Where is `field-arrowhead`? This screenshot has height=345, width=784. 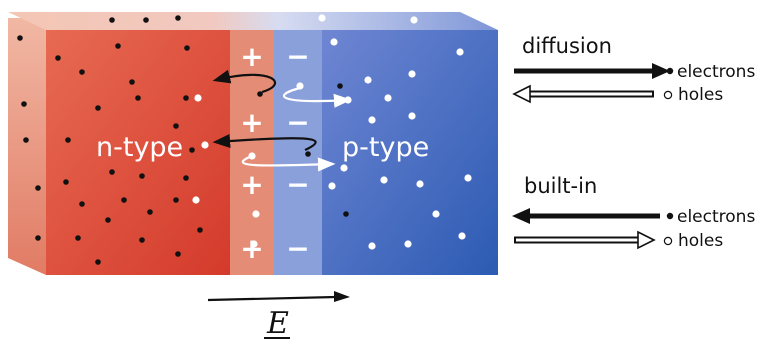
field-arrowhead is located at coordinates (342, 296).